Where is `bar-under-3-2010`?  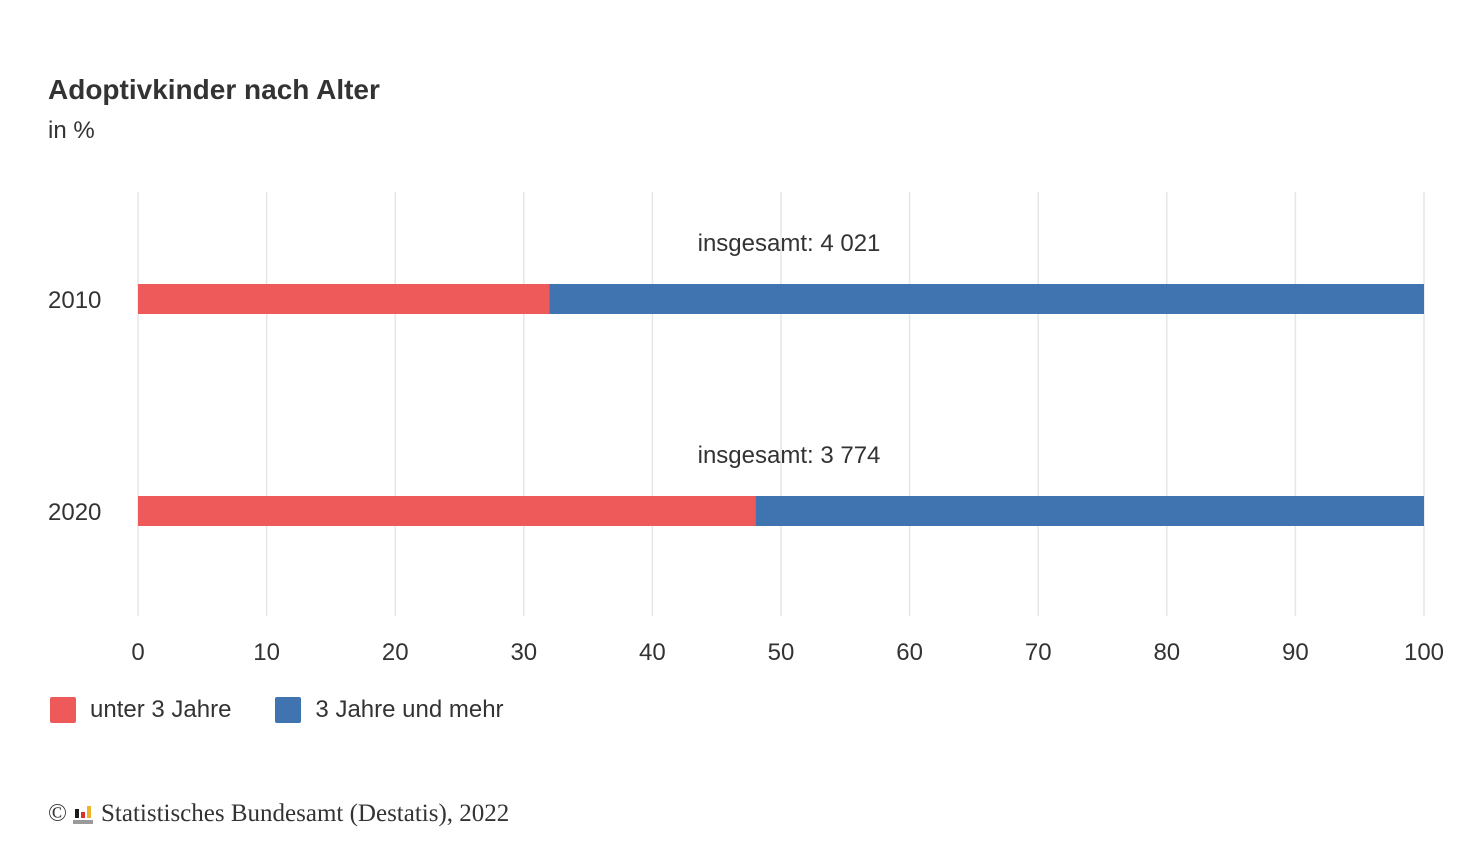 bar-under-3-2010 is located at coordinates (344, 299).